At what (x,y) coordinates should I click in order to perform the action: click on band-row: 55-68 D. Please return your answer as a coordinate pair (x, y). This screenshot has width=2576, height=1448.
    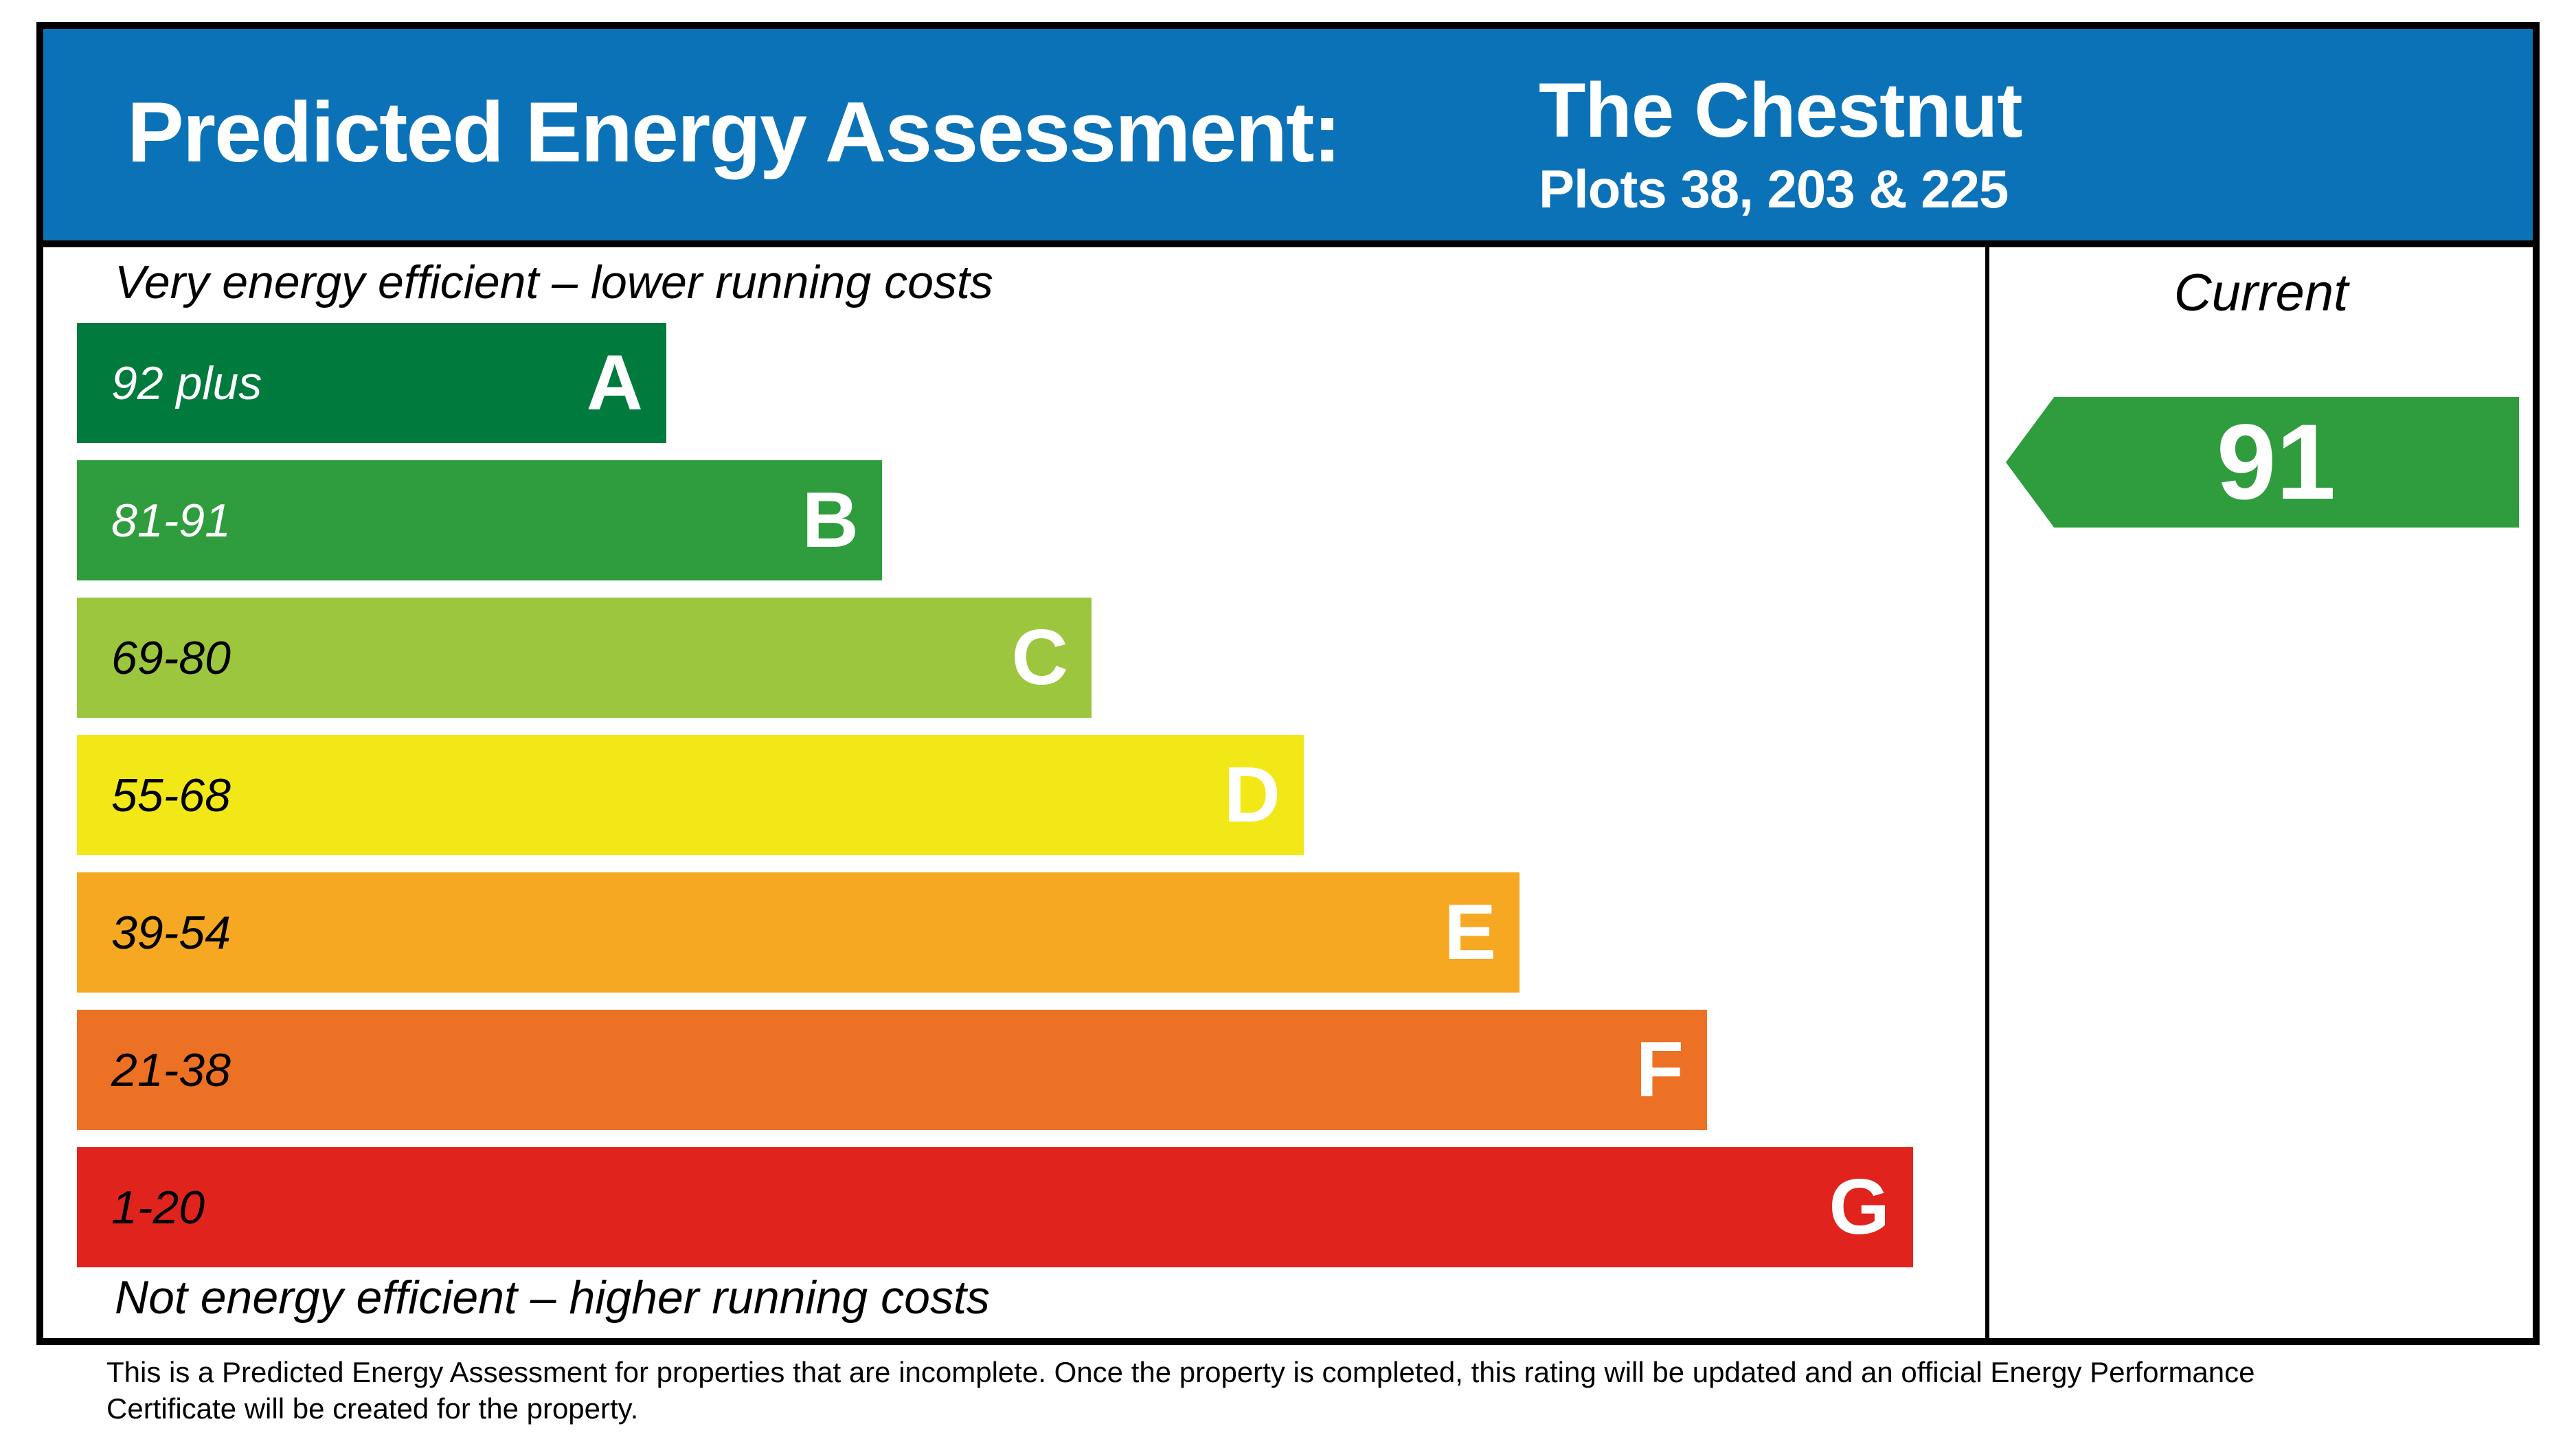
    Looking at the image, I should click on (1031, 803).